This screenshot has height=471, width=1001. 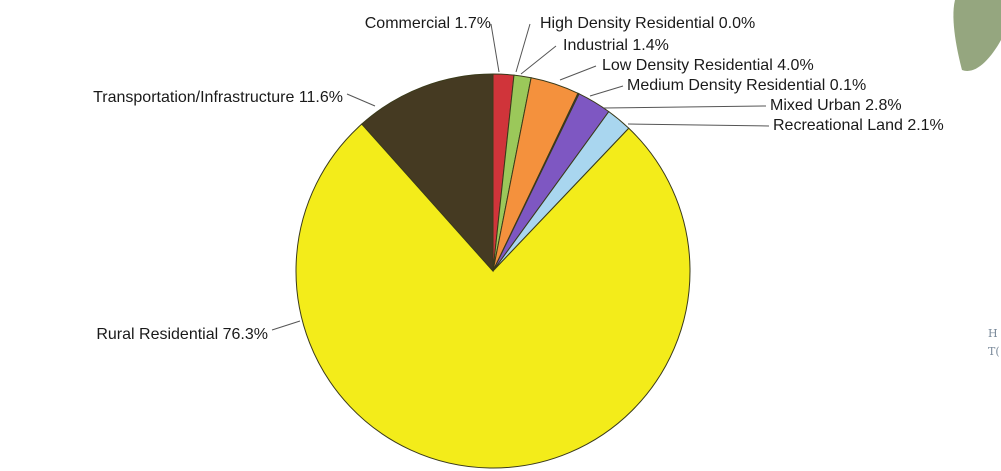 I want to click on slice-label-mixed-urban: Mixed Urban 2.8%, so click(x=836, y=105).